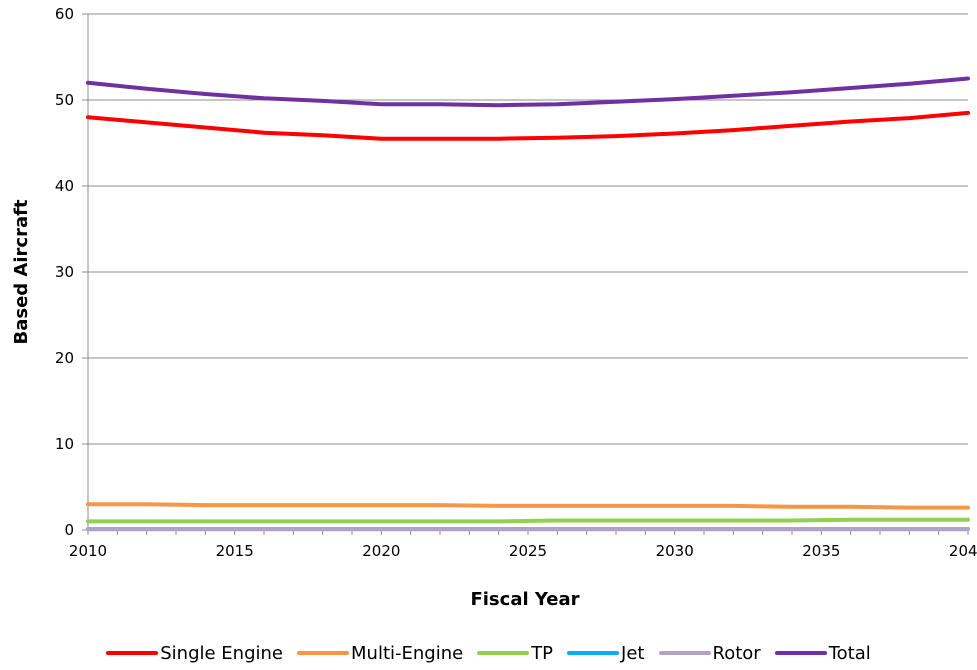 Image resolution: width=977 pixels, height=670 pixels. Describe the element at coordinates (849, 653) in the screenshot. I see `legend-label: Total` at that location.